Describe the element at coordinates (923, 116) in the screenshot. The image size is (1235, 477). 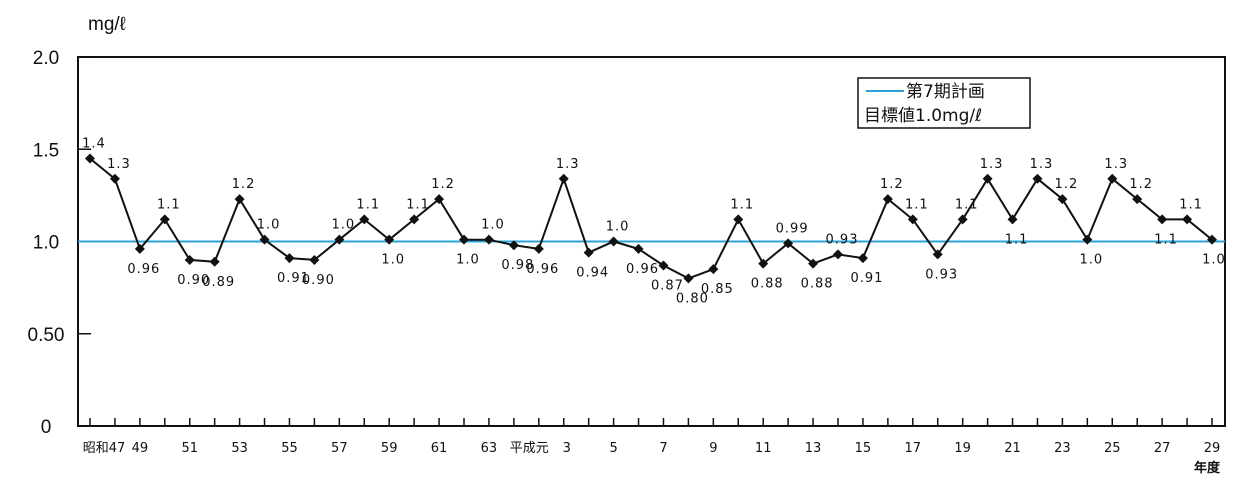
I see `legend-label-line2: 目標値1.0mg/ℓ` at that location.